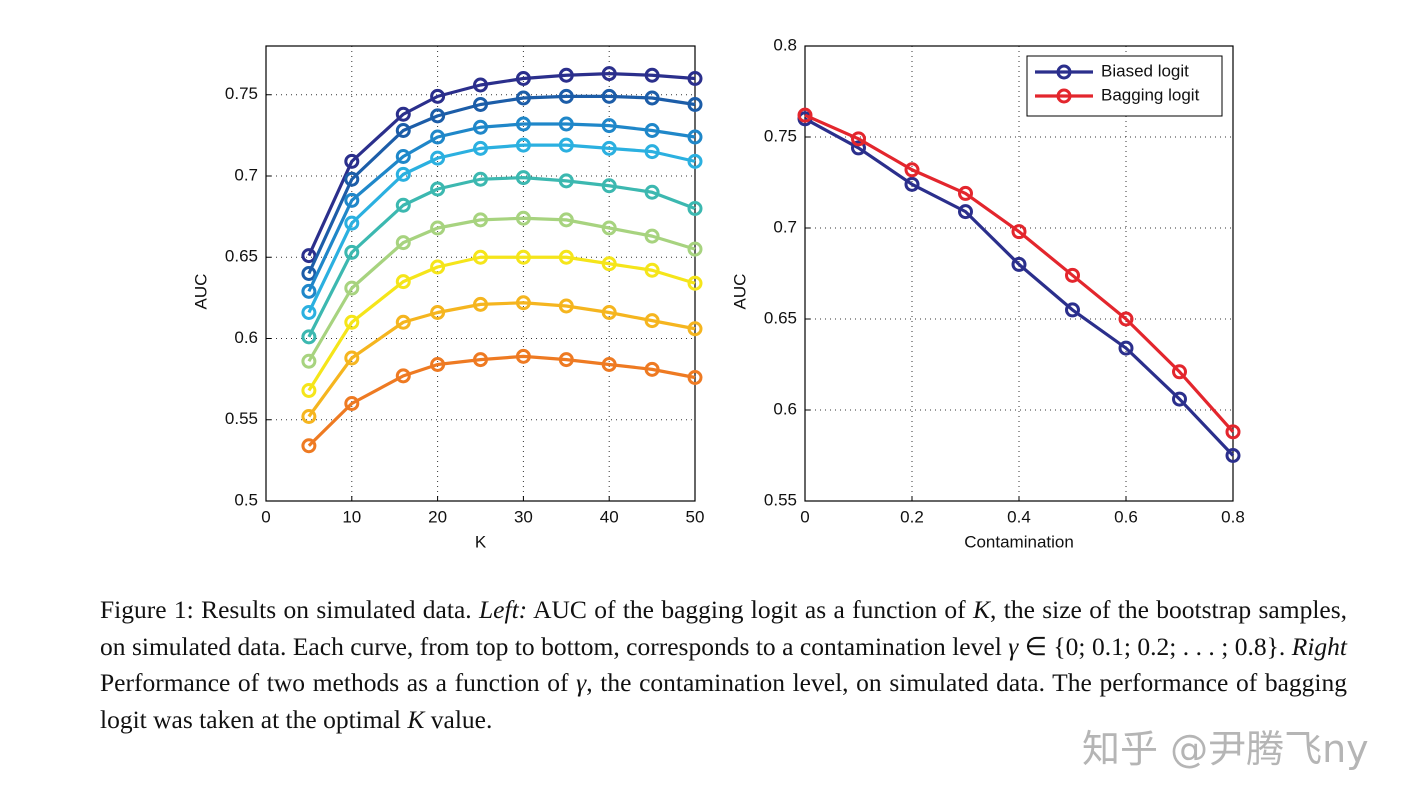  What do you see at coordinates (785, 408) in the screenshot?
I see `y-tick-label: 0.6` at bounding box center [785, 408].